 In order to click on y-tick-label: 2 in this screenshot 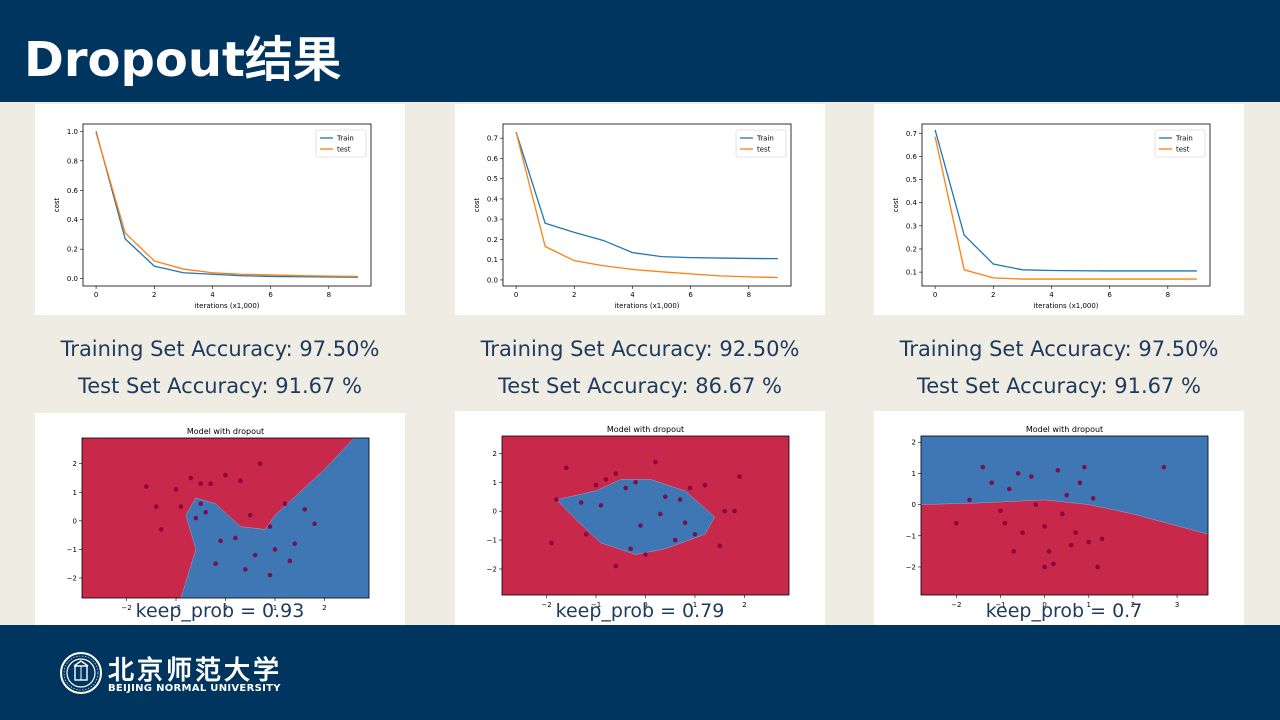, I will do `click(75, 464)`.